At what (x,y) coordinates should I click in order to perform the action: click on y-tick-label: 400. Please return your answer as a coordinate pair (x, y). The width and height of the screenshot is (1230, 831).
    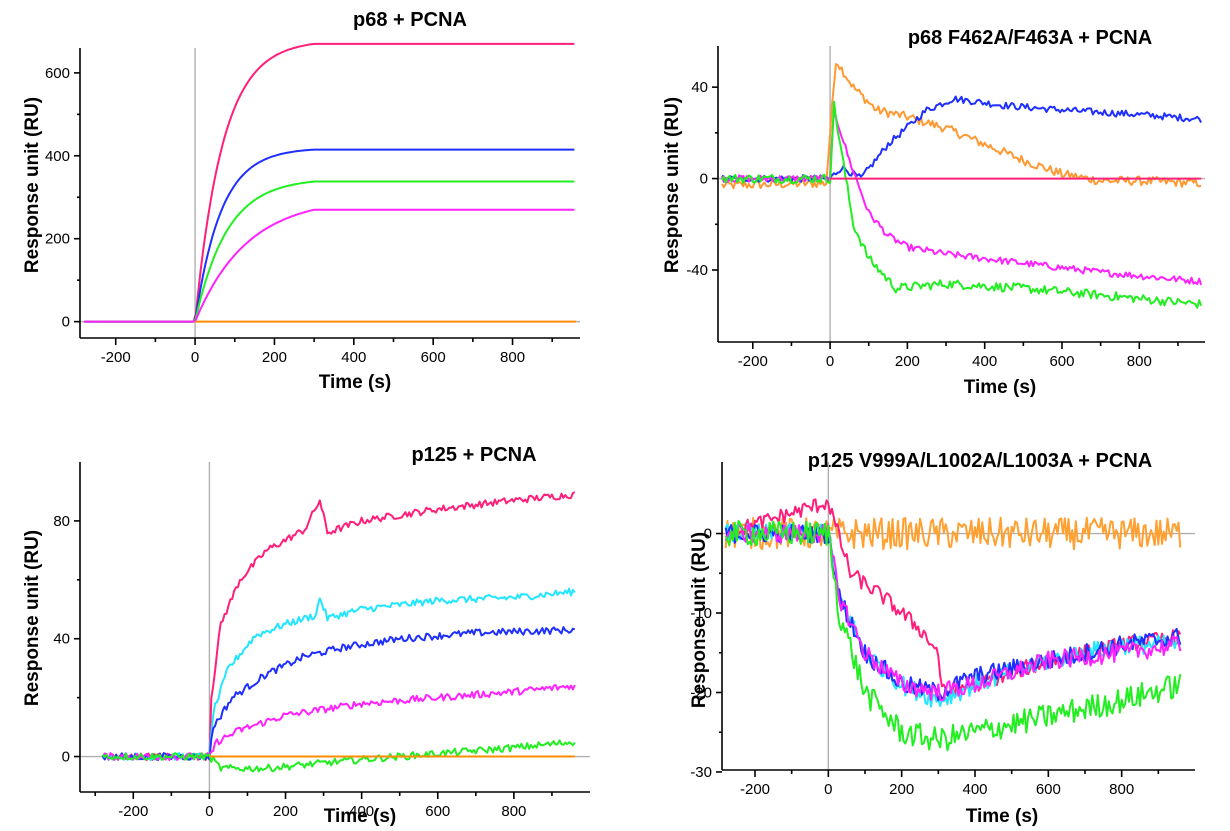
    Looking at the image, I should click on (57, 156).